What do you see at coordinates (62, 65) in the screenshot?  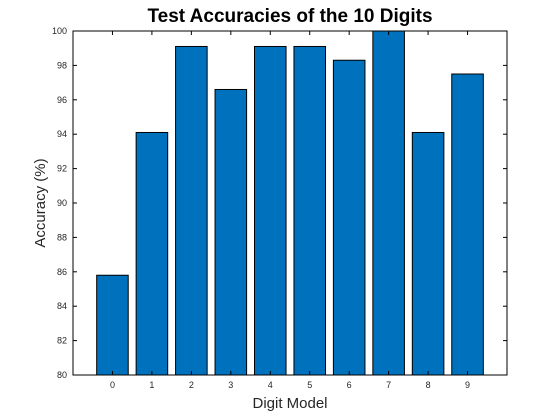 I see `y-tick-label: 98` at bounding box center [62, 65].